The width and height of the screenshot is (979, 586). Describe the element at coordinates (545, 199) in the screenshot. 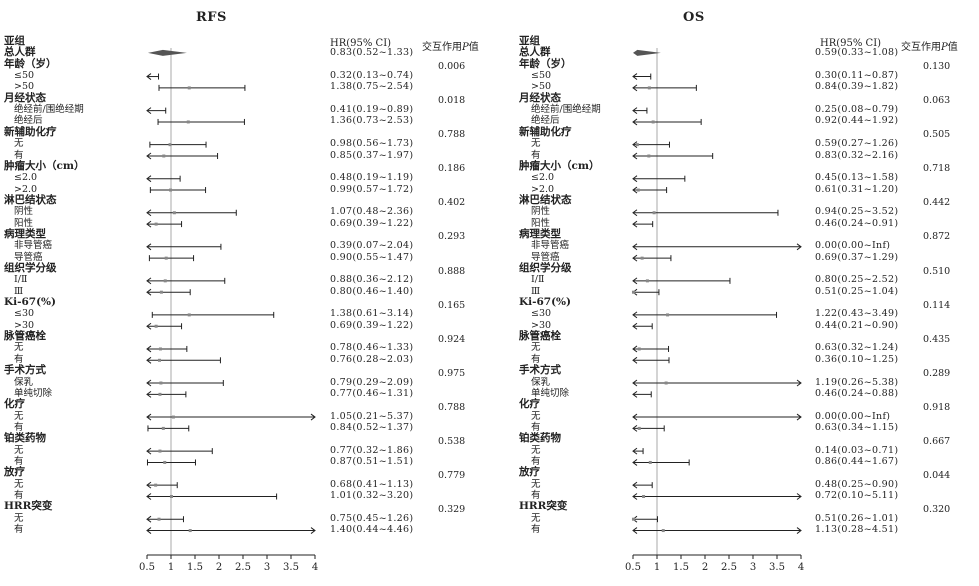

I see `os-row-label: 淋巴结状态` at that location.